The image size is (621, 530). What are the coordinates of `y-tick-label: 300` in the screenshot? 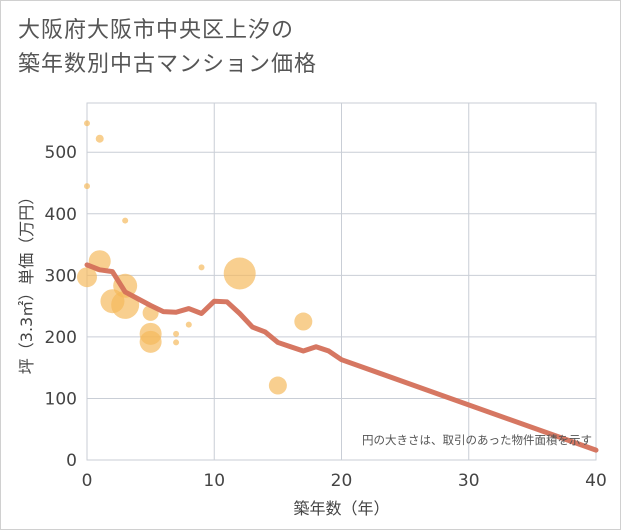 It's located at (61, 276).